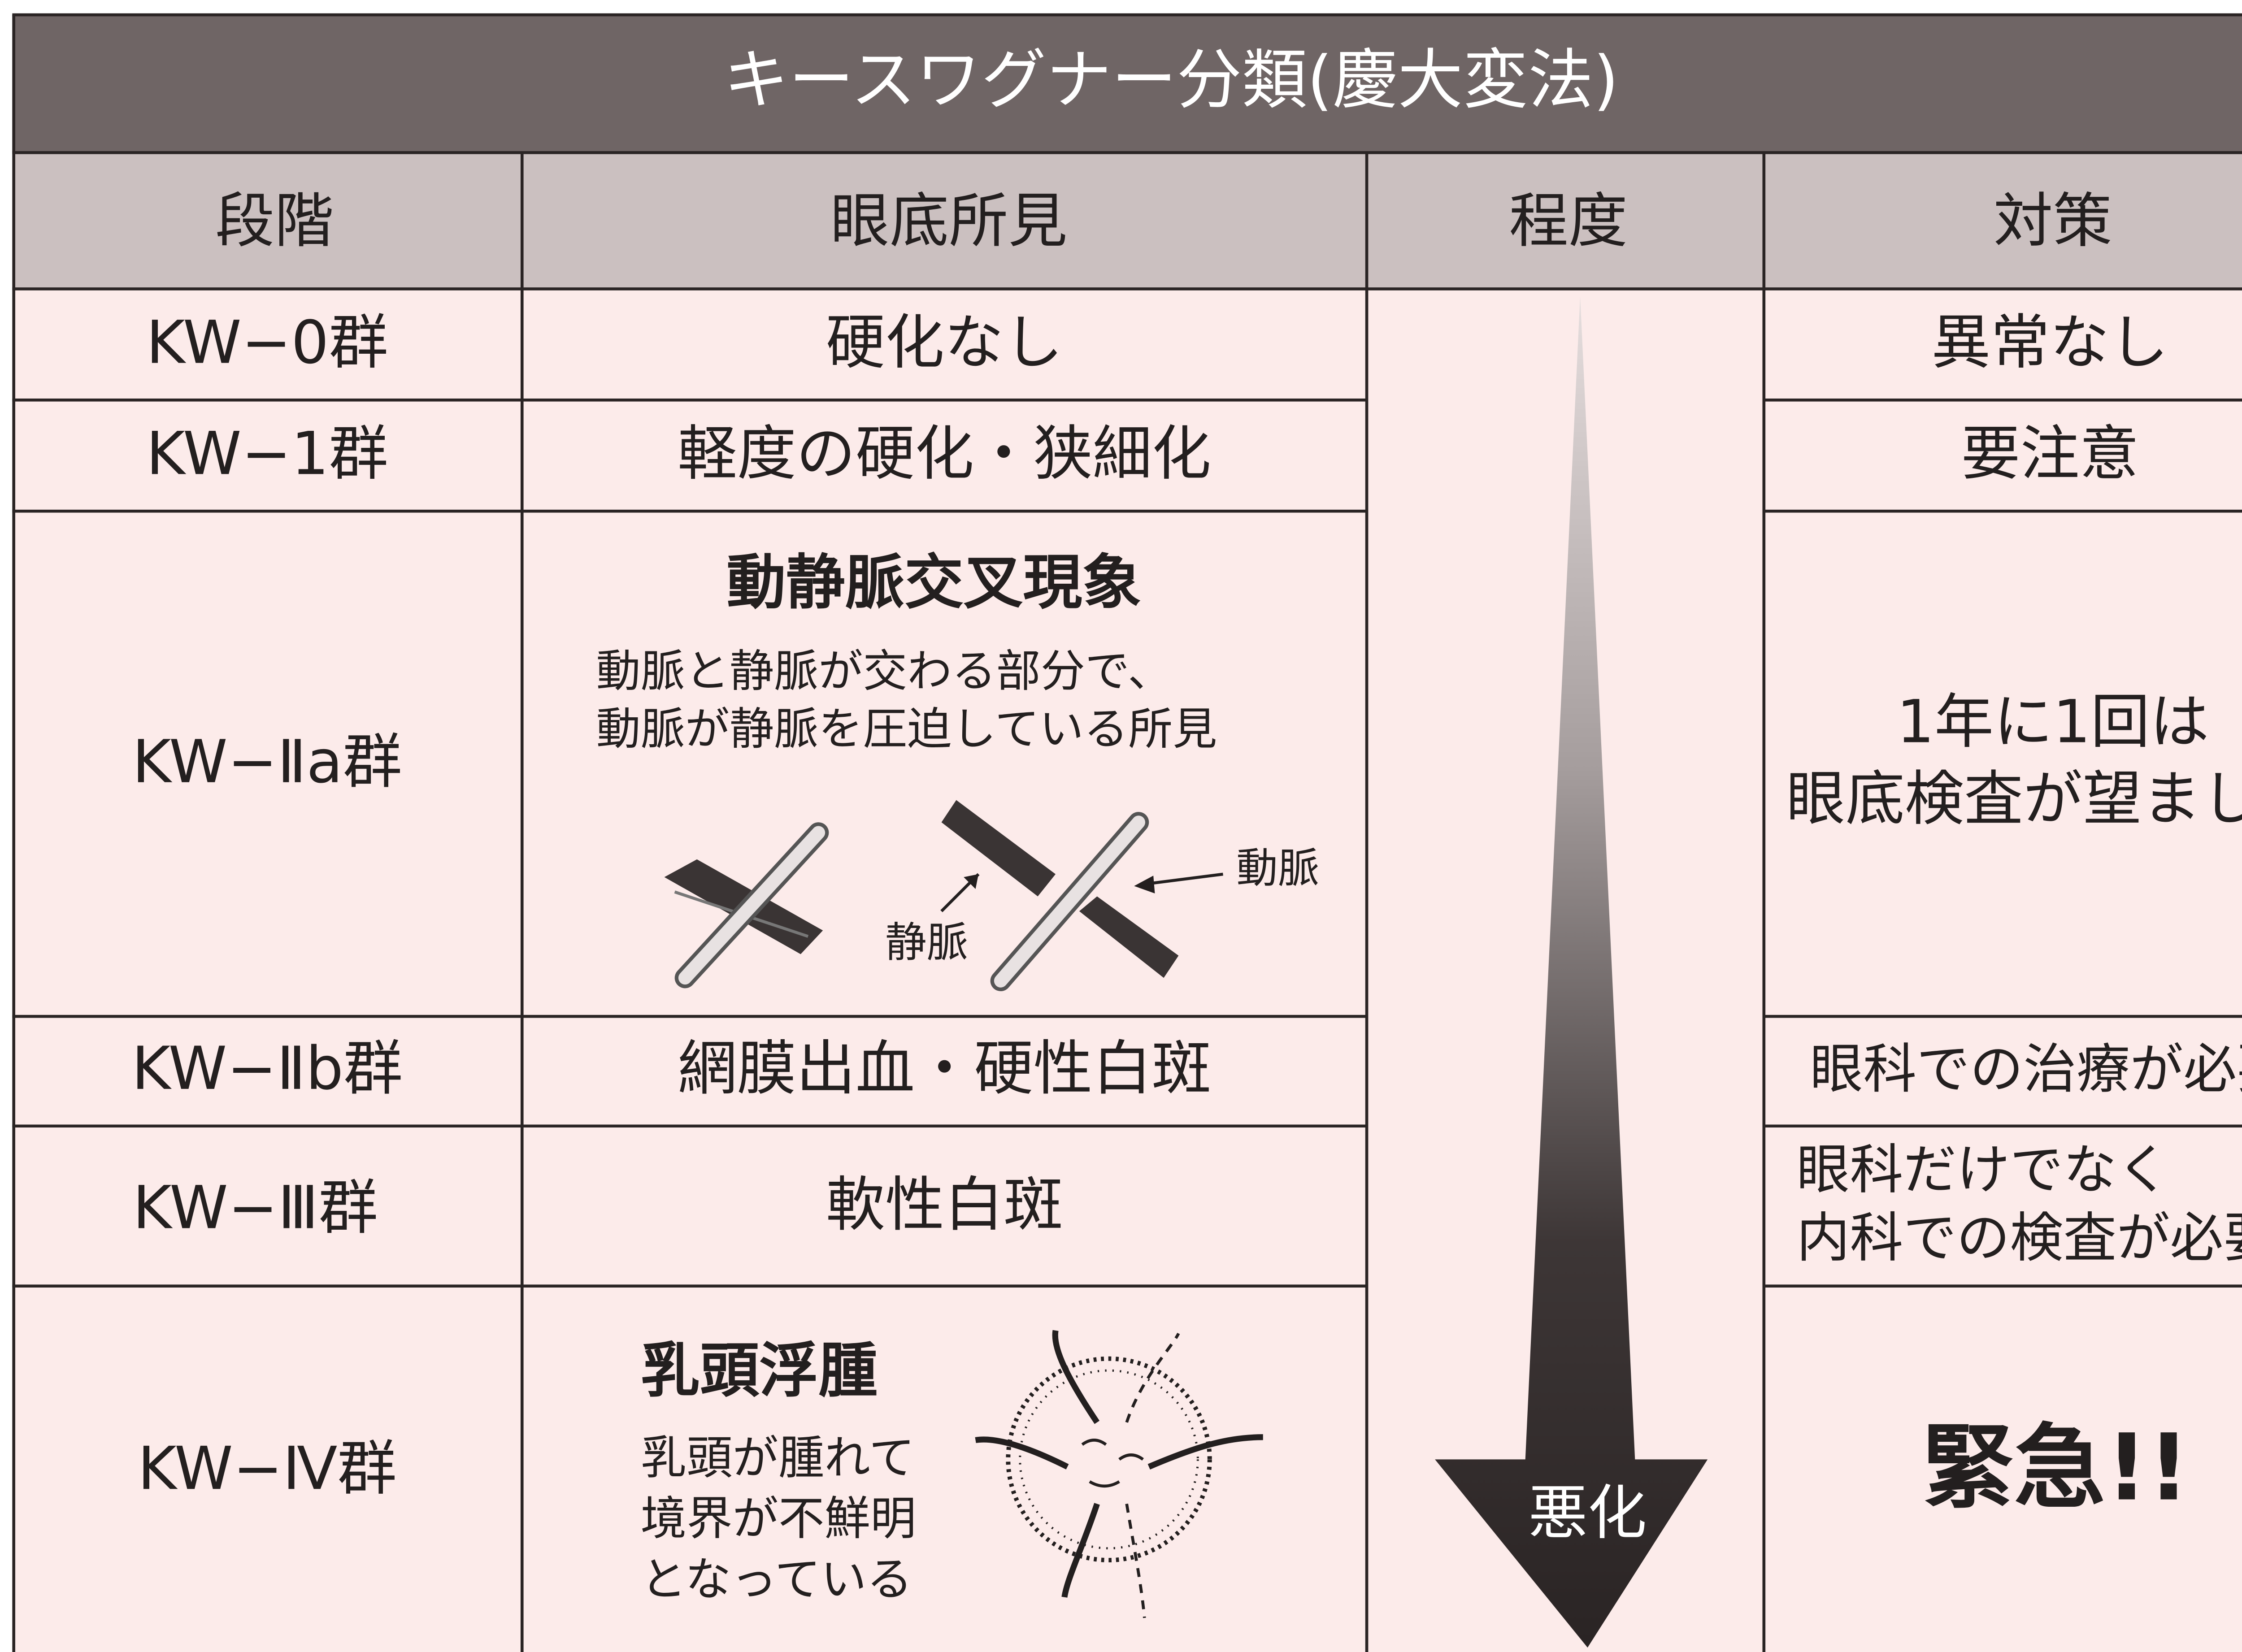  What do you see at coordinates (2053, 221) in the screenshot?
I see `column-header: 対策` at bounding box center [2053, 221].